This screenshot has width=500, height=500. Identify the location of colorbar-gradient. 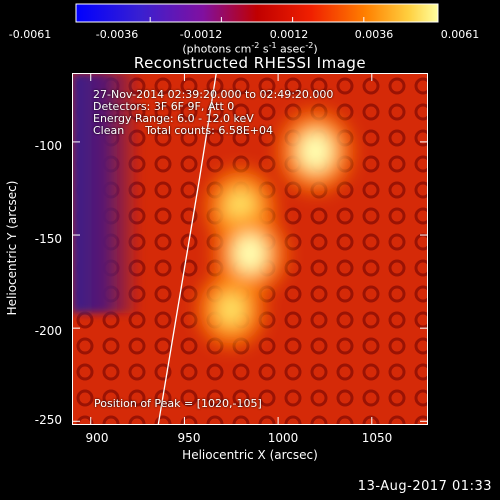
(257, 13).